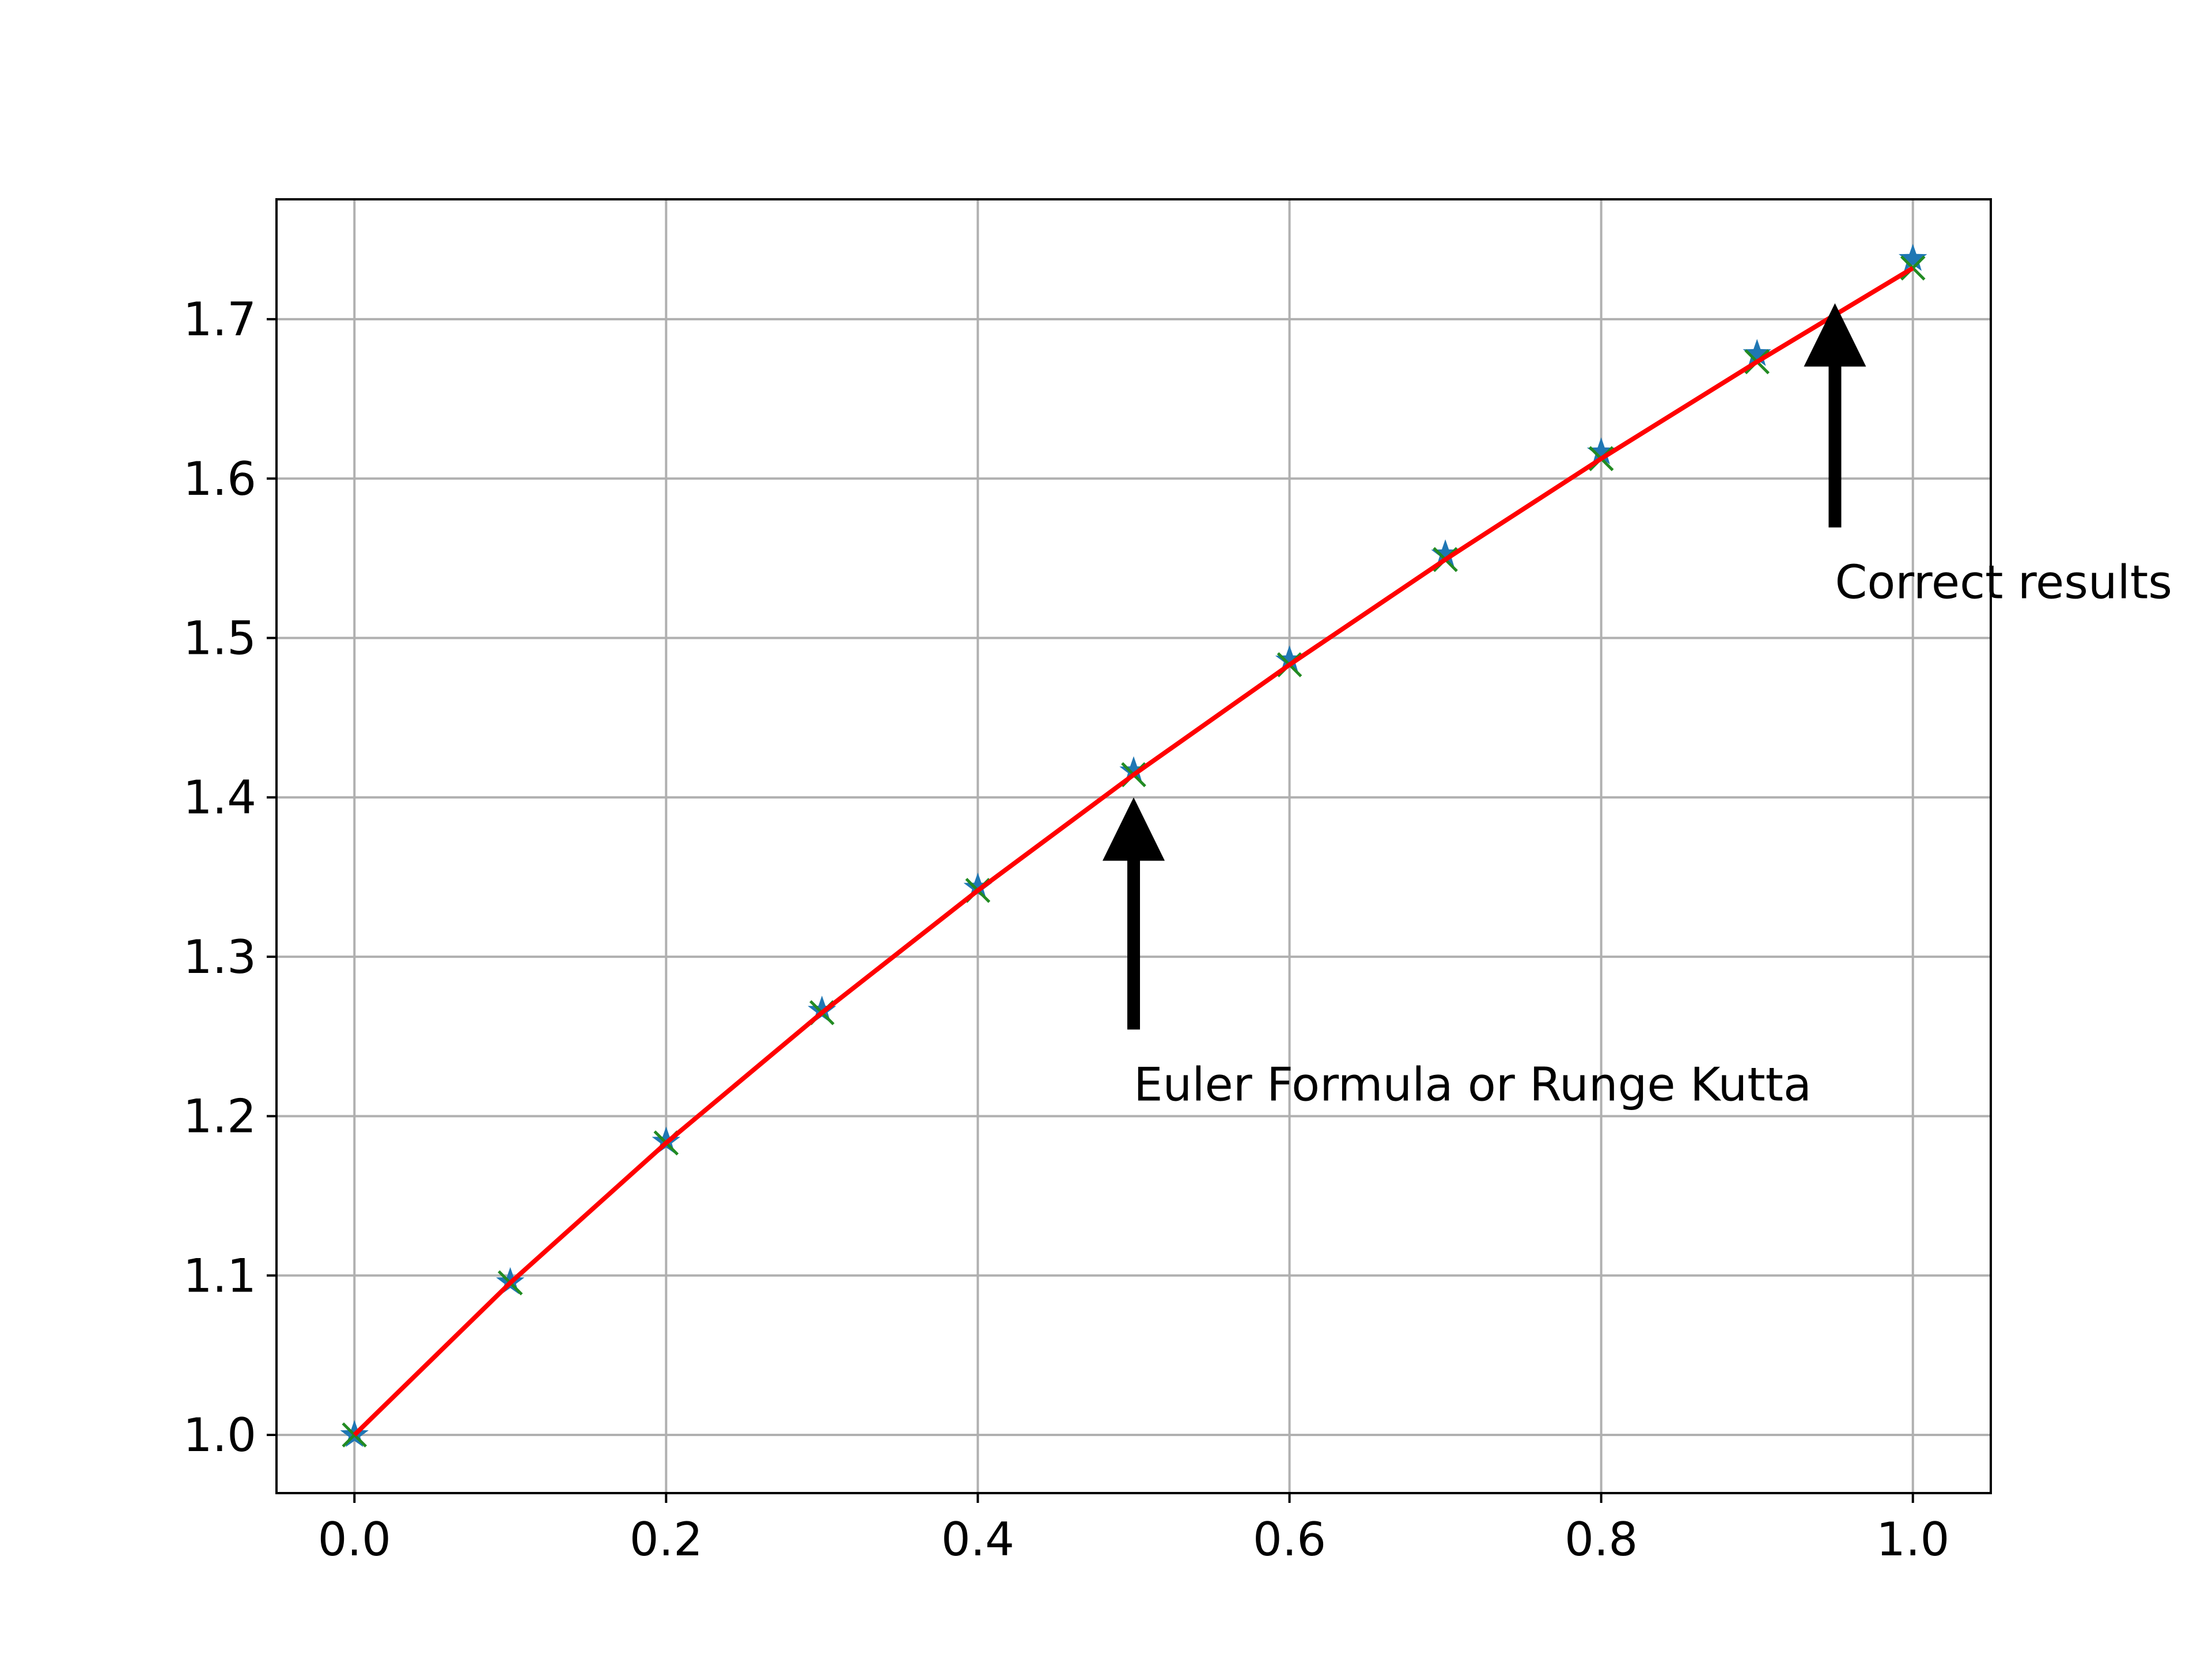 The width and height of the screenshot is (2212, 1659). Describe the element at coordinates (219, 1116) in the screenshot. I see `y-tick-label: 1.2` at that location.